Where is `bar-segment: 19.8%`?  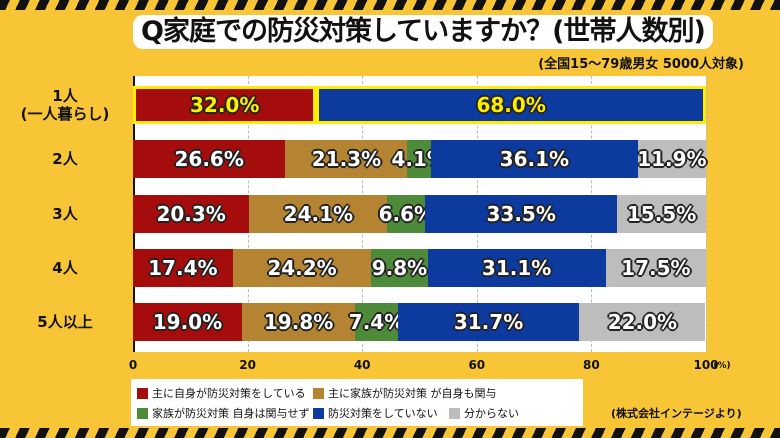
bar-segment: 19.8% is located at coordinates (298, 322).